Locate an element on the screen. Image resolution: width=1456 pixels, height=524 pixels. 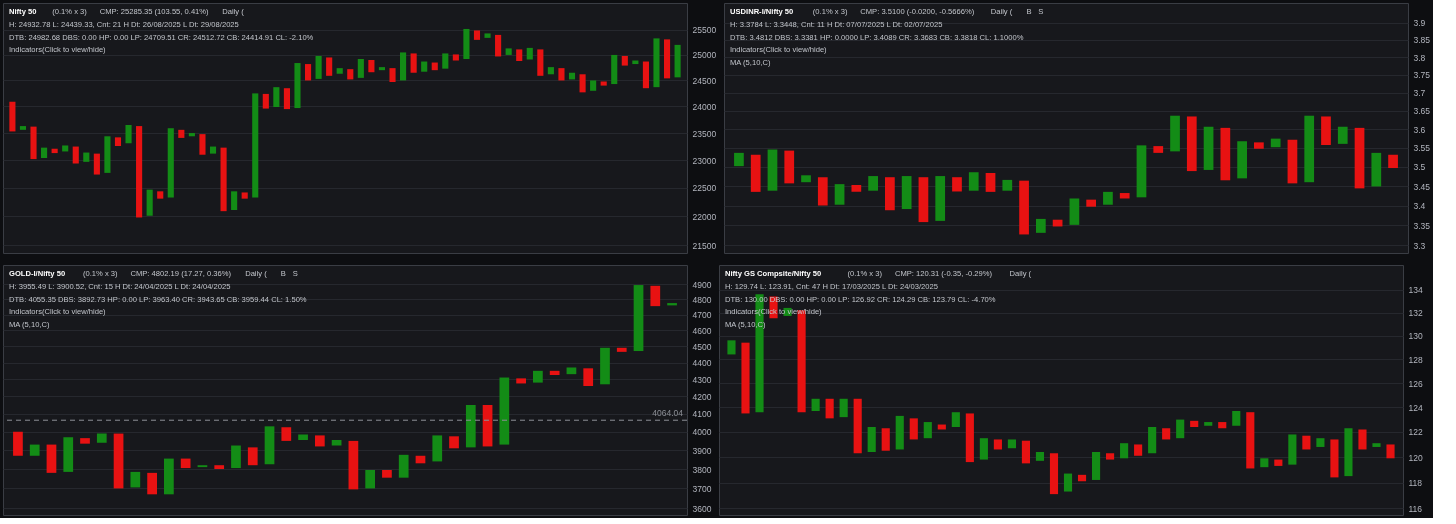
y-tick-label: 132 is located at coordinates (1415, 313).